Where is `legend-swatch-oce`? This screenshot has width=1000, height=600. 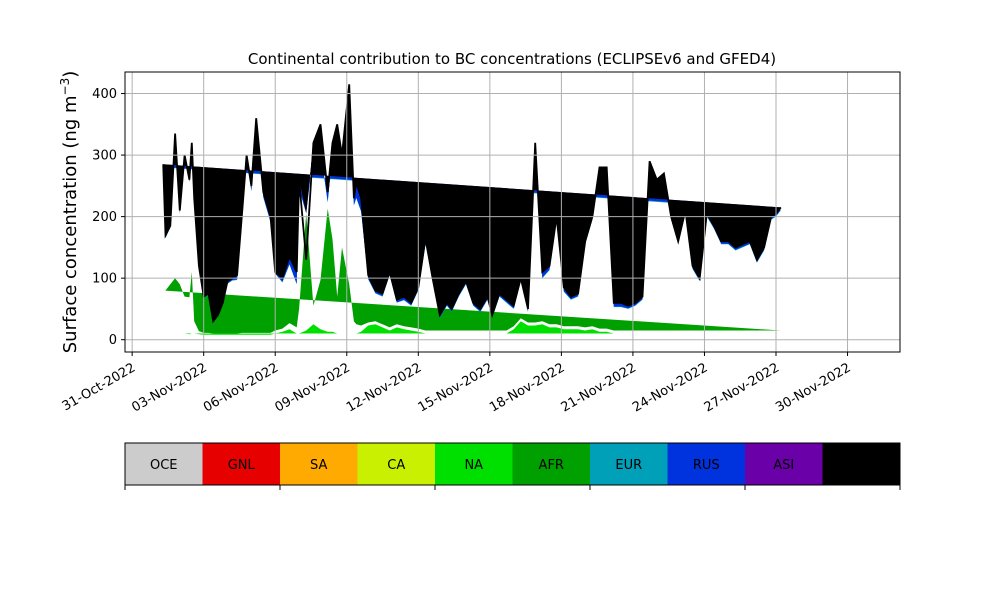
legend-swatch-oce is located at coordinates (164, 464).